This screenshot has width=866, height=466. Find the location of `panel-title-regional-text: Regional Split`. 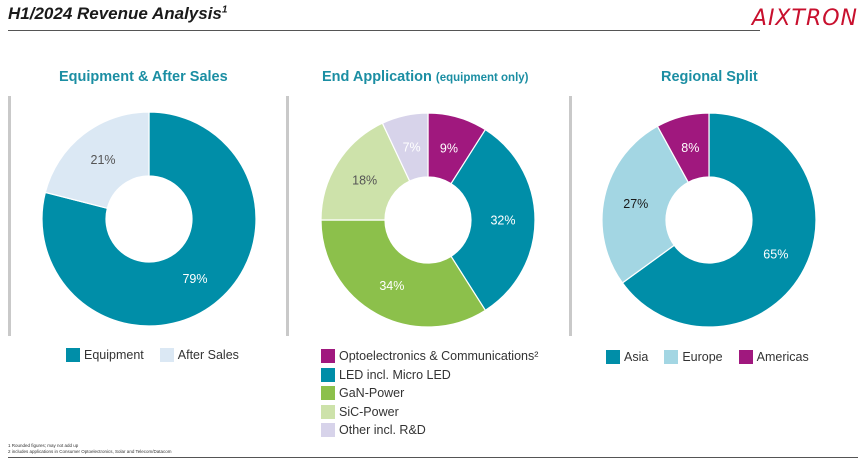

panel-title-regional-text: Regional Split is located at coordinates (709, 77).